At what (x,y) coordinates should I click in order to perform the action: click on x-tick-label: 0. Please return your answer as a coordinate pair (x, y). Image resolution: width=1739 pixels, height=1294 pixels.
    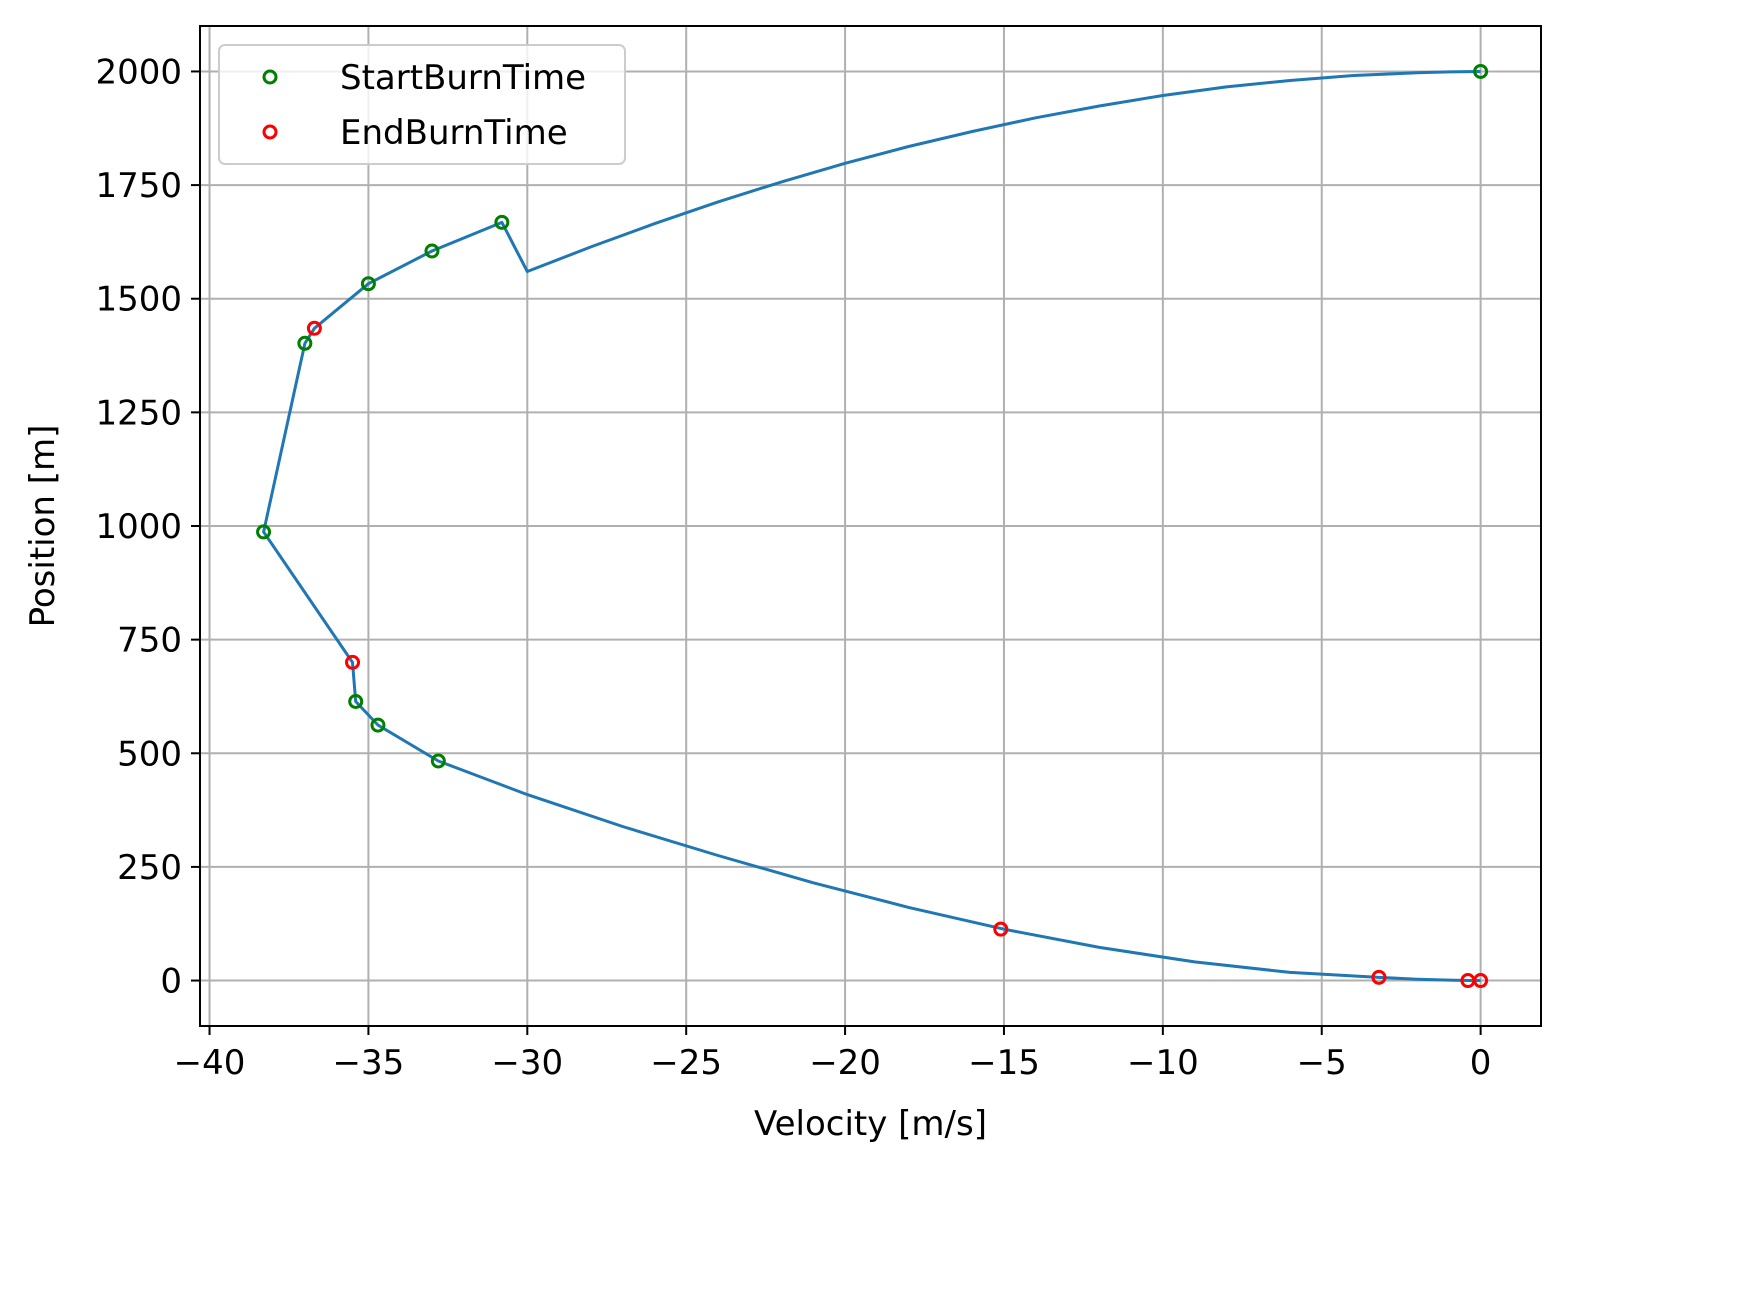
    Looking at the image, I should click on (1481, 1063).